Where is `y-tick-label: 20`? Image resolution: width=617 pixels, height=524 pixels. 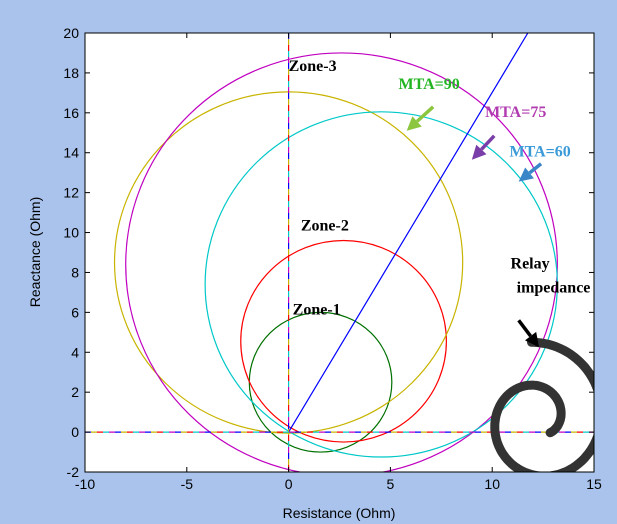 y-tick-label: 20 is located at coordinates (71, 33).